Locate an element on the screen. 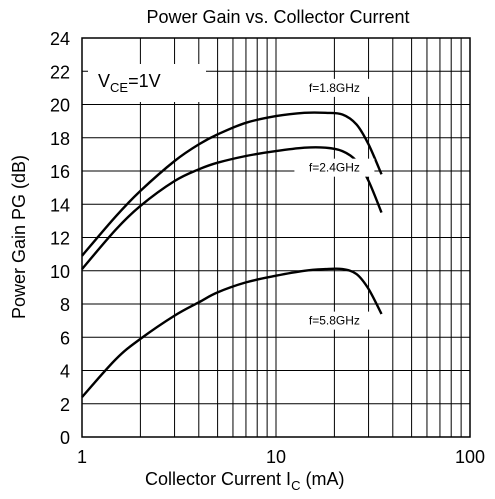 The width and height of the screenshot is (495, 499). y-tick-label: 14 is located at coordinates (60, 205).